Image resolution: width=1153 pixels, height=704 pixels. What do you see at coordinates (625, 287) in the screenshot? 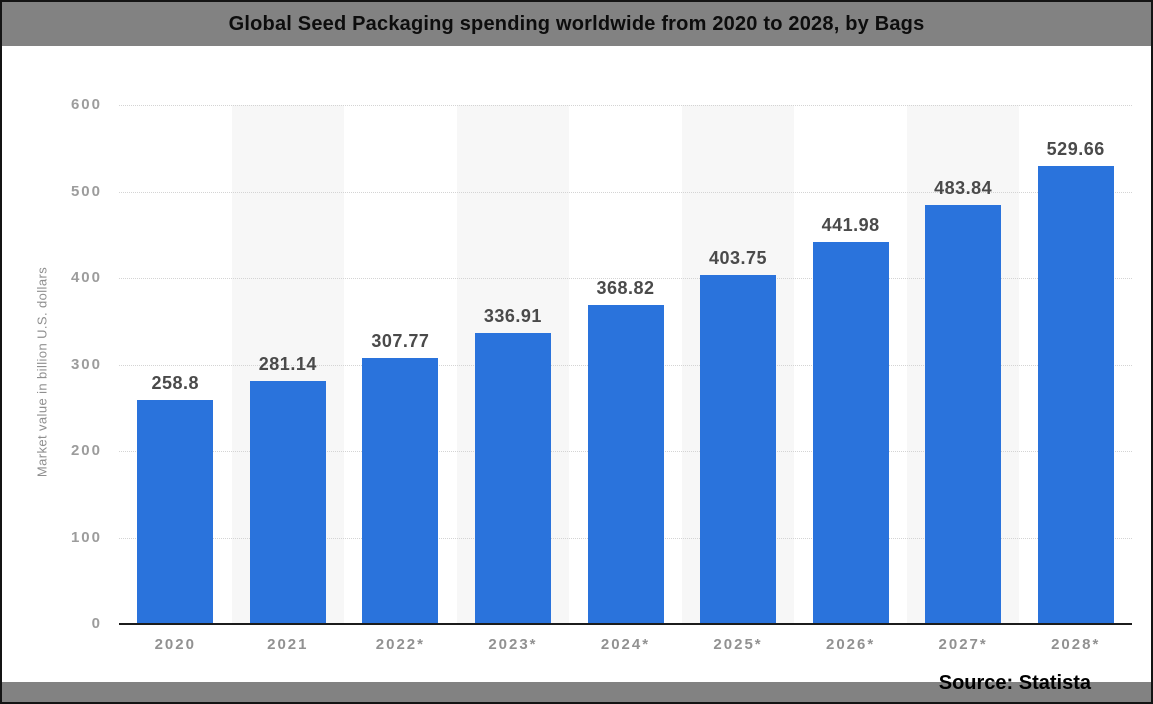
I see `value-label-2024*: 368.82` at bounding box center [625, 287].